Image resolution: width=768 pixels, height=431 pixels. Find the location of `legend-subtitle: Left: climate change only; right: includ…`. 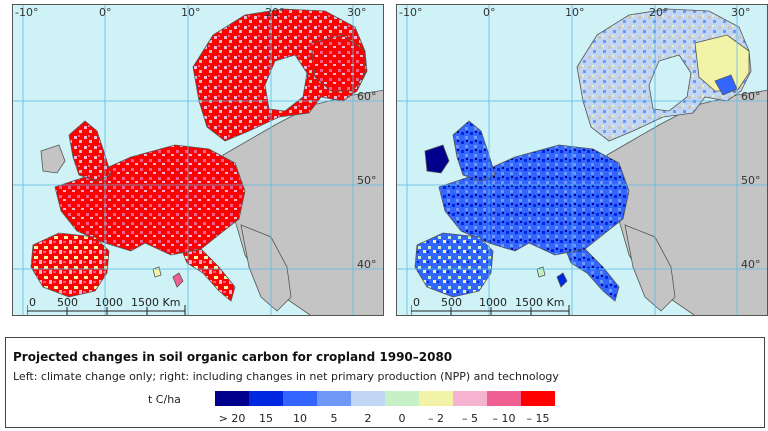

legend-subtitle: Left: climate change only; right: includ… is located at coordinates (286, 376).